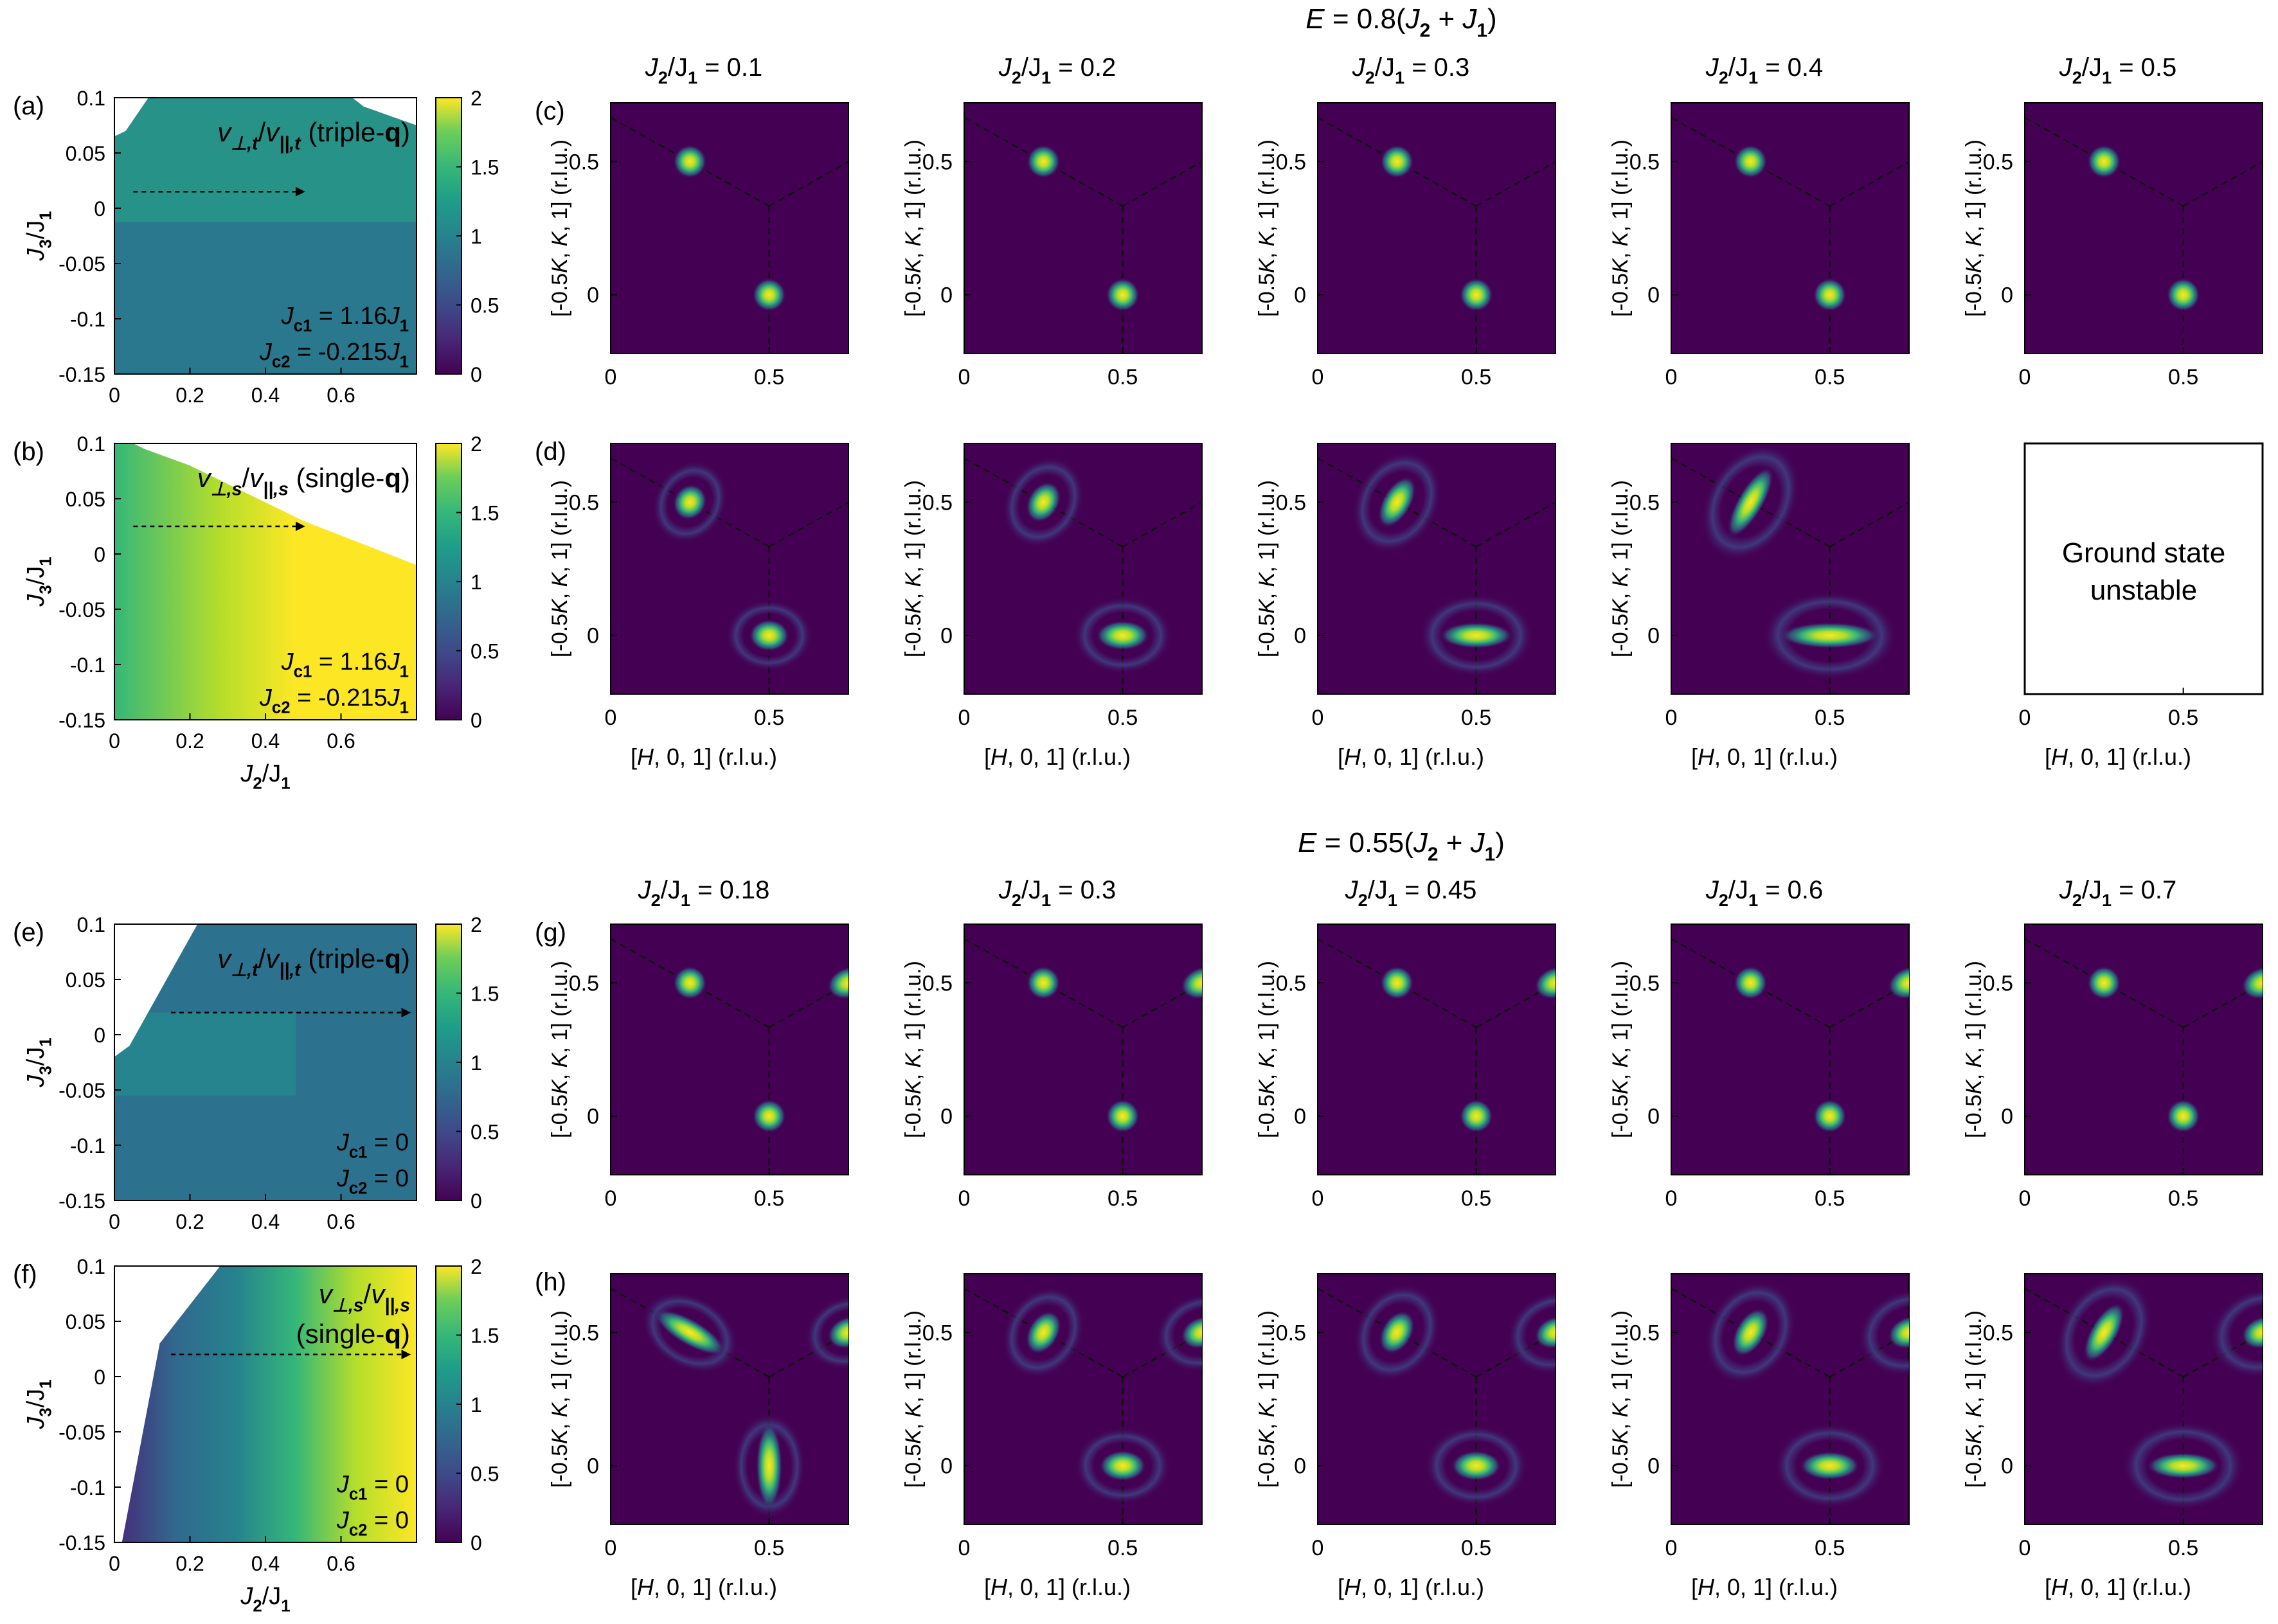 Image resolution: width=2278 pixels, height=1624 pixels. What do you see at coordinates (345, 319) in the screenshot?
I see `jc1-annotation: Jc1 = 1.16J1` at bounding box center [345, 319].